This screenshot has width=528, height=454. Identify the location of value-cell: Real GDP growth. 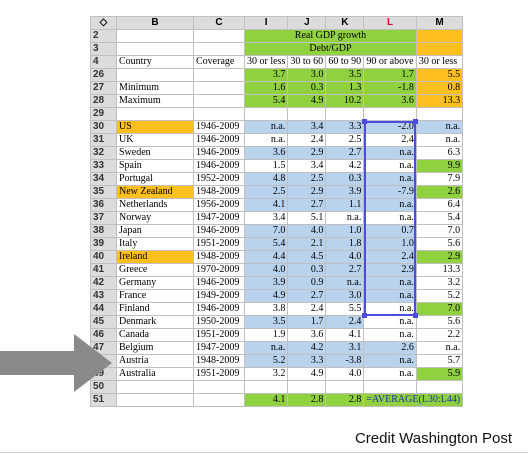
(330, 36).